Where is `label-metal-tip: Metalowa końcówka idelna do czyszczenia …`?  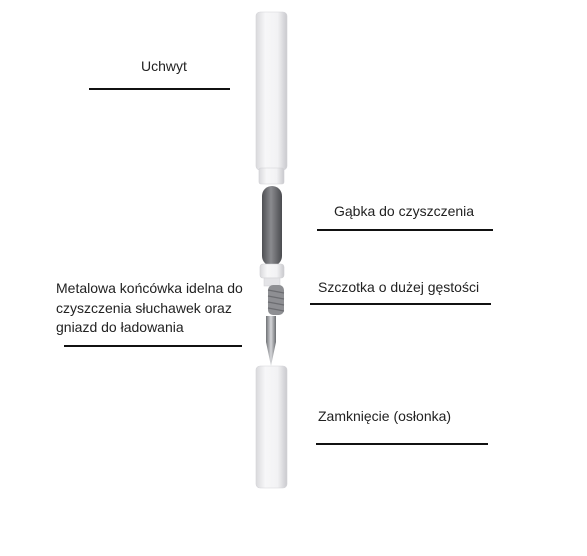
label-metal-tip: Metalowa końcówka idelna do czyszczenia … is located at coordinates (149, 308).